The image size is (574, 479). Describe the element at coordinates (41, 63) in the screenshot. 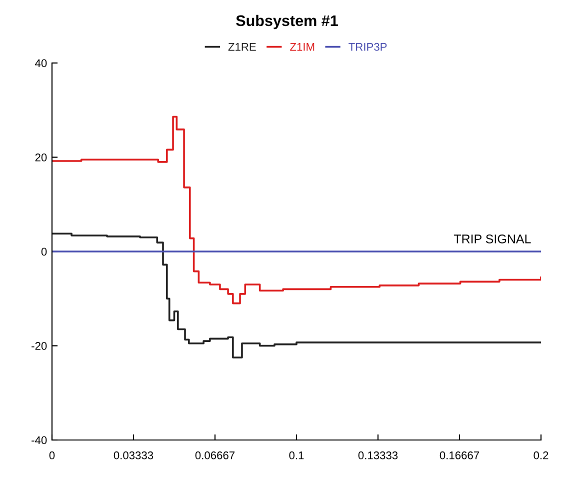

I see `y-tick-label: 40` at that location.